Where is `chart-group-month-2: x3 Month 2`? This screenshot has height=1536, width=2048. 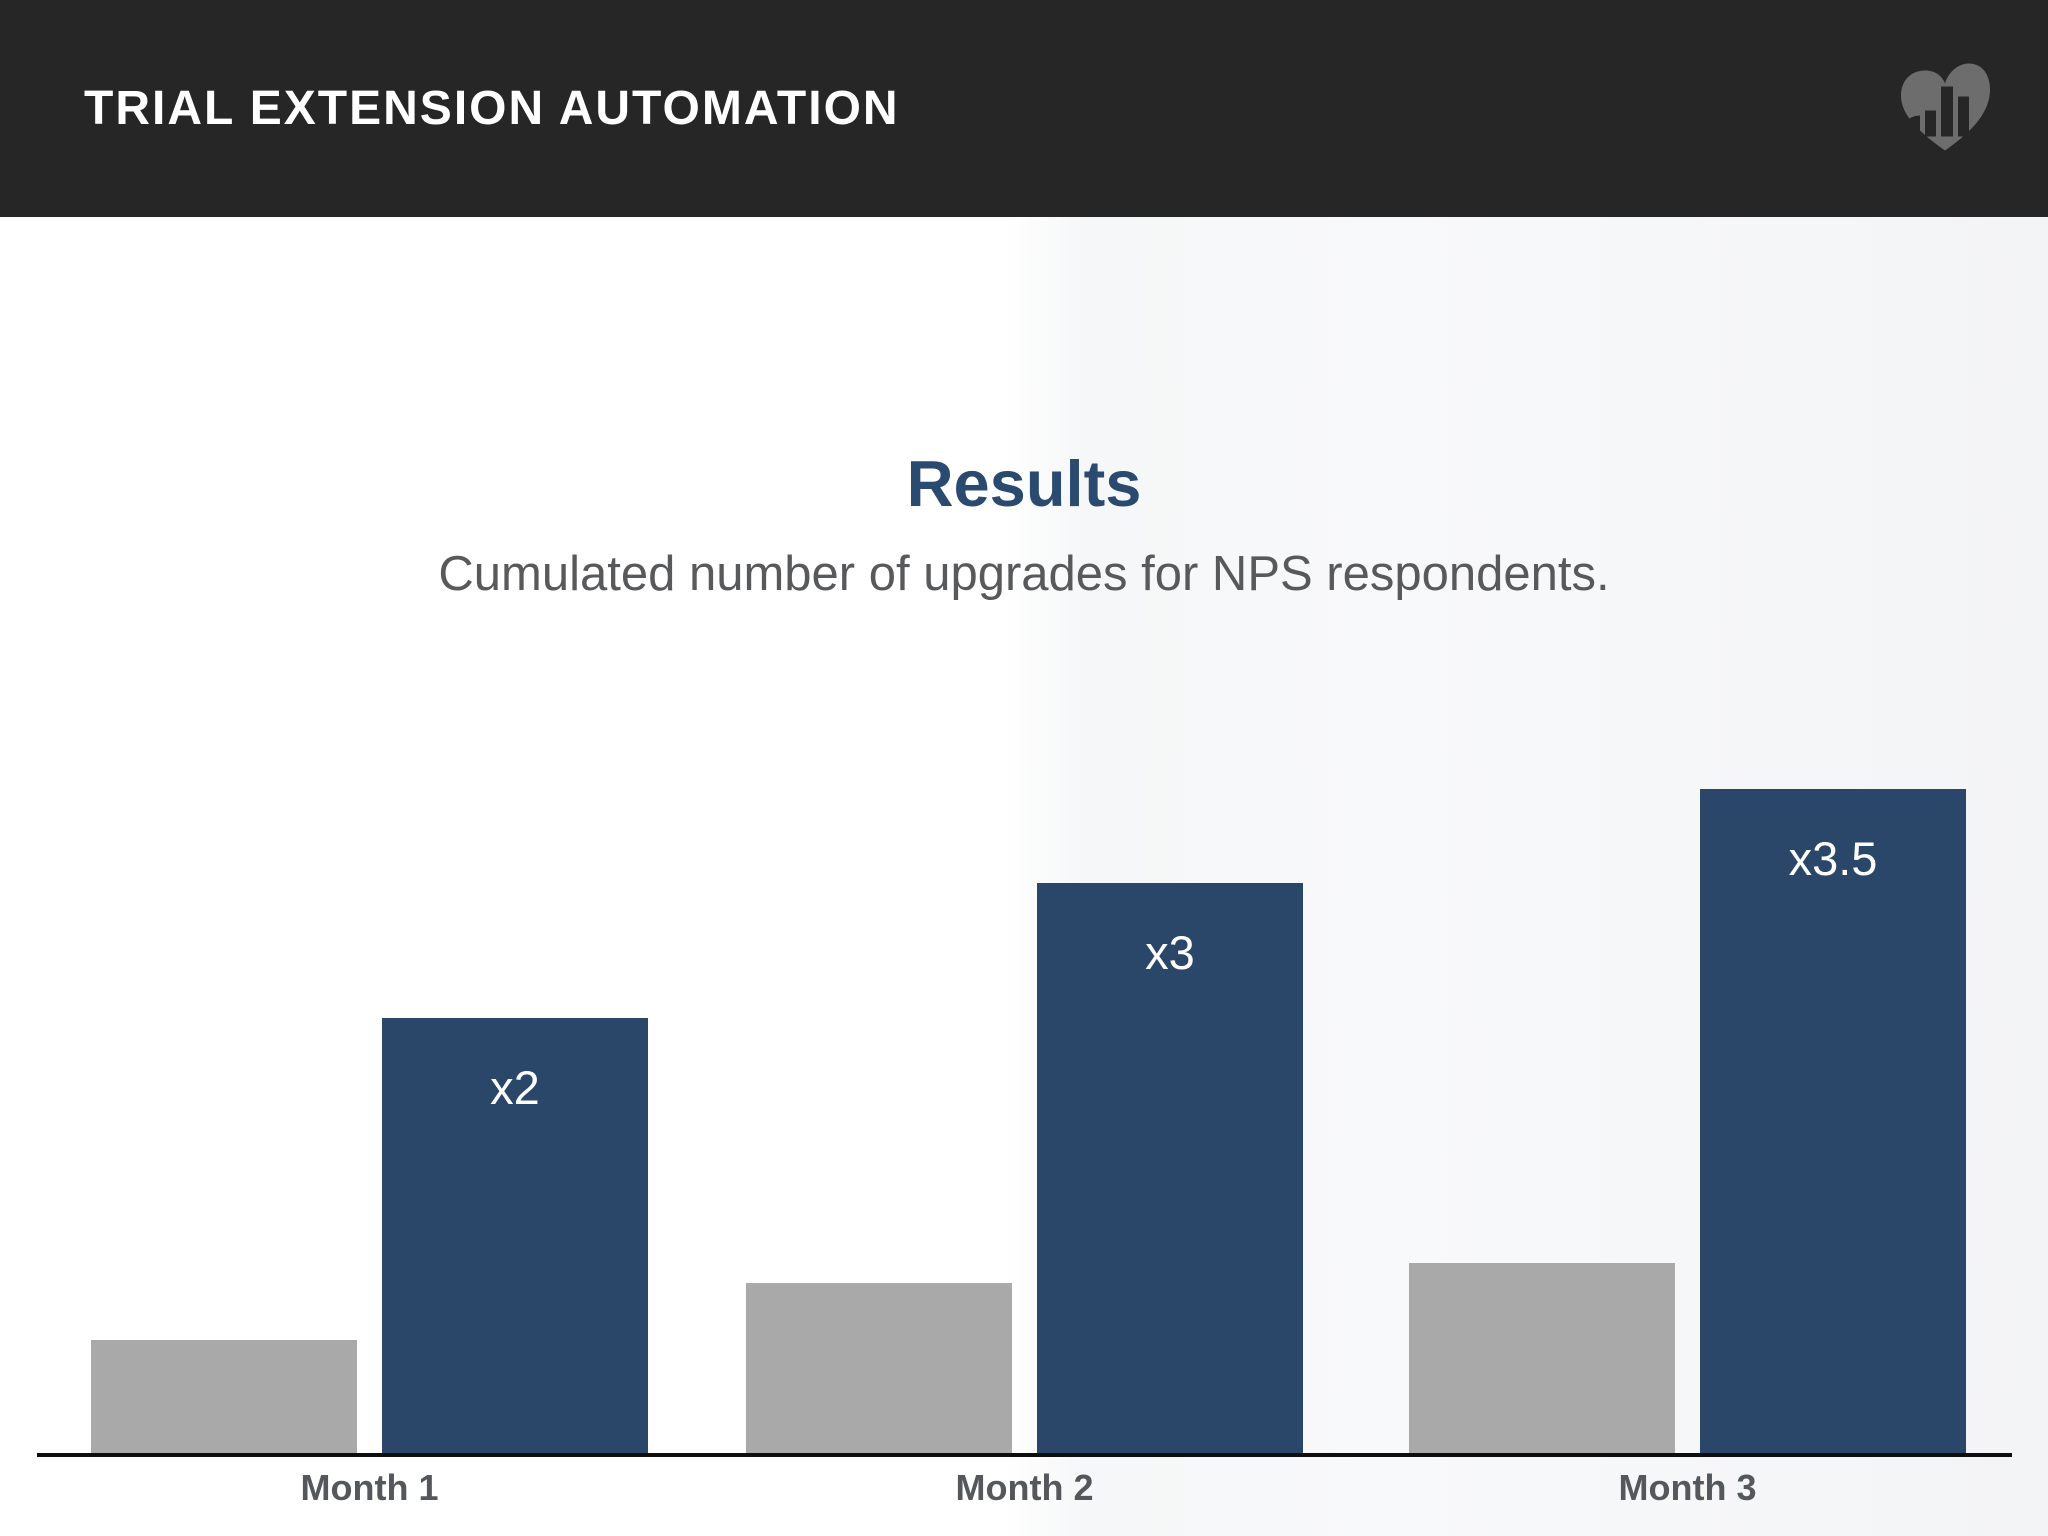
chart-group-month-2: x3 Month 2 is located at coordinates (1024, 1195).